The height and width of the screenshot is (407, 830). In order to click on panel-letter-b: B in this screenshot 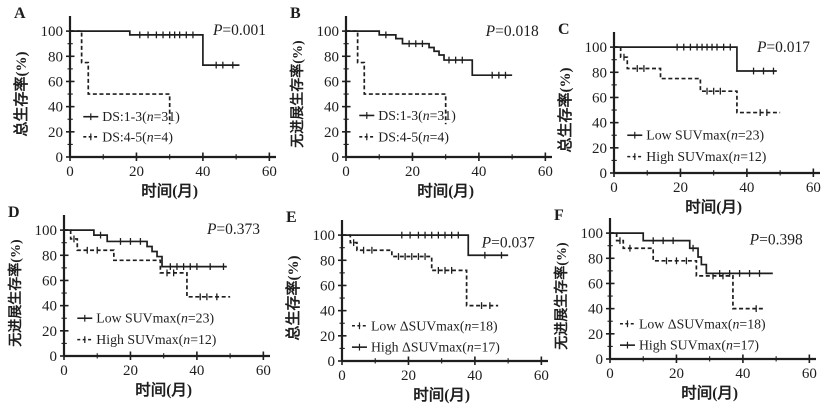, I will do `click(295, 13)`.